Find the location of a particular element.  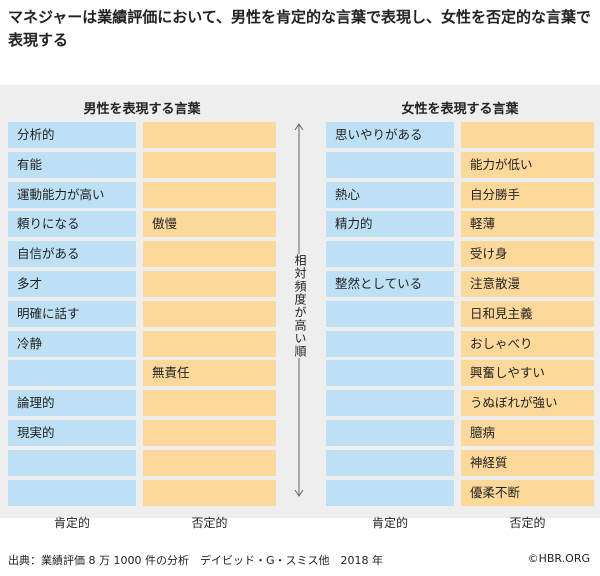

men-positive-word-cell: 頼りになる is located at coordinates (72, 224).